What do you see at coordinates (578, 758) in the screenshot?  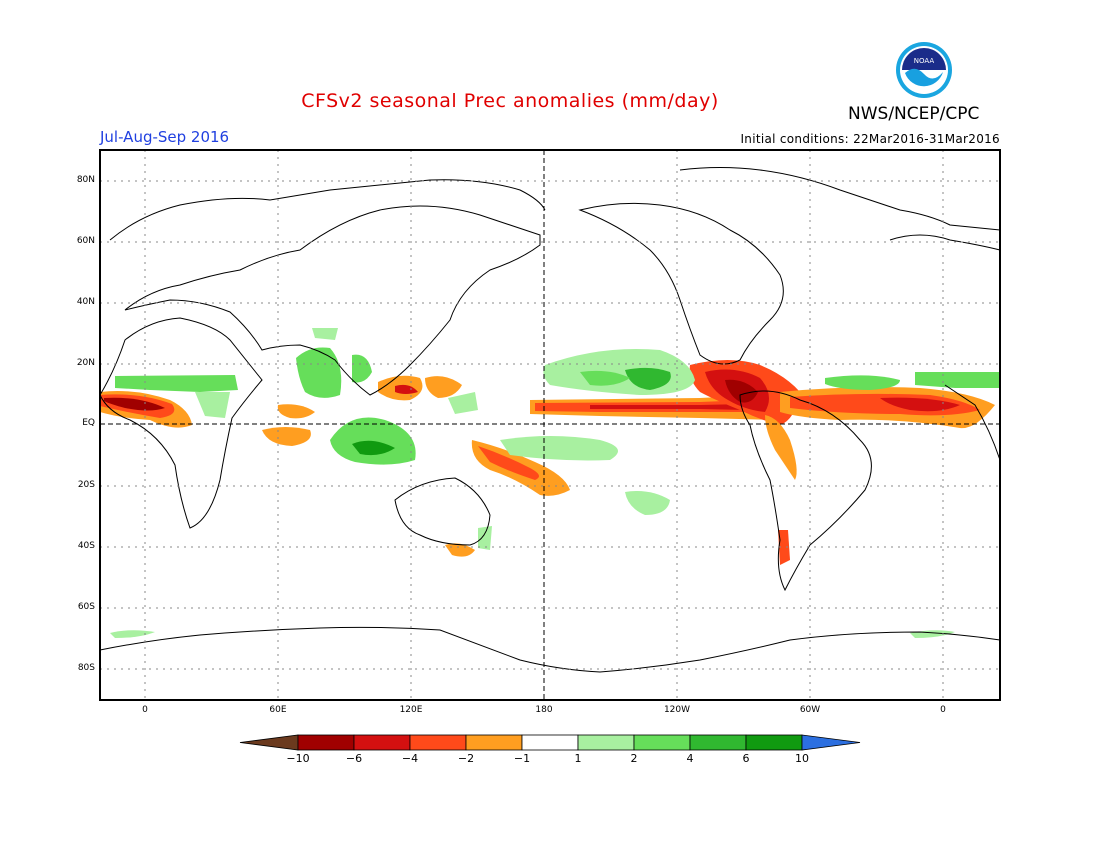 I see `colorbar-label: 1` at bounding box center [578, 758].